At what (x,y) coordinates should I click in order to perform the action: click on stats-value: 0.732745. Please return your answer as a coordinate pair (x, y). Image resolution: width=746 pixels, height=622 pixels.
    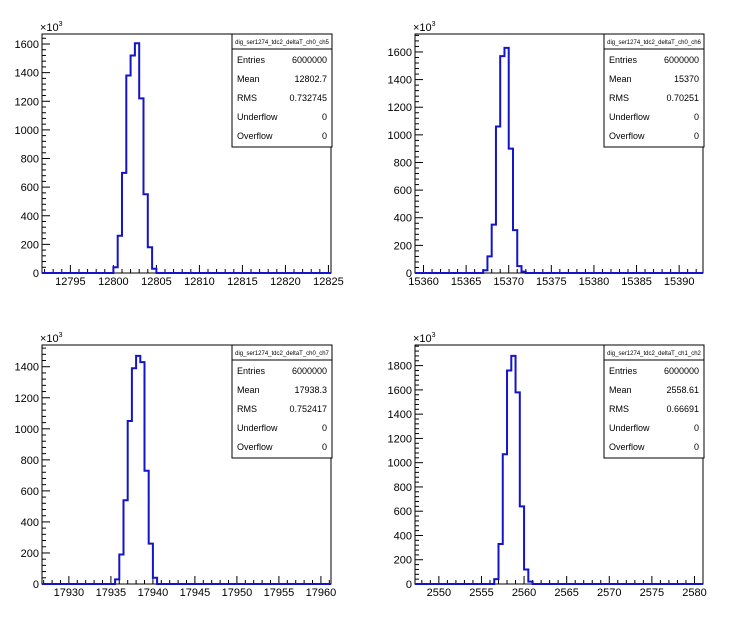
    Looking at the image, I should click on (308, 98).